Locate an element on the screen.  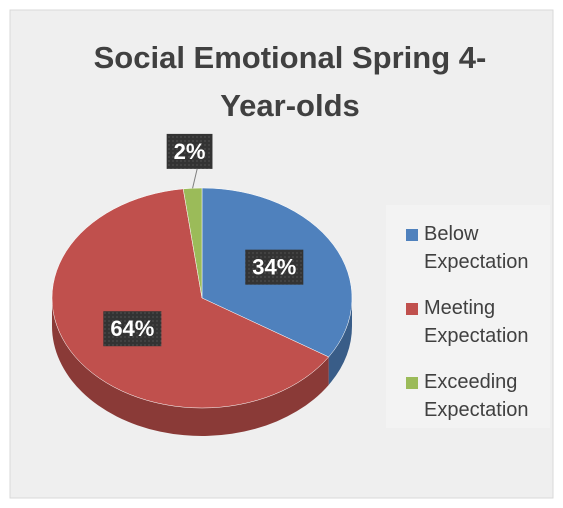
legend-label: Below Expectation is located at coordinates (476, 248).